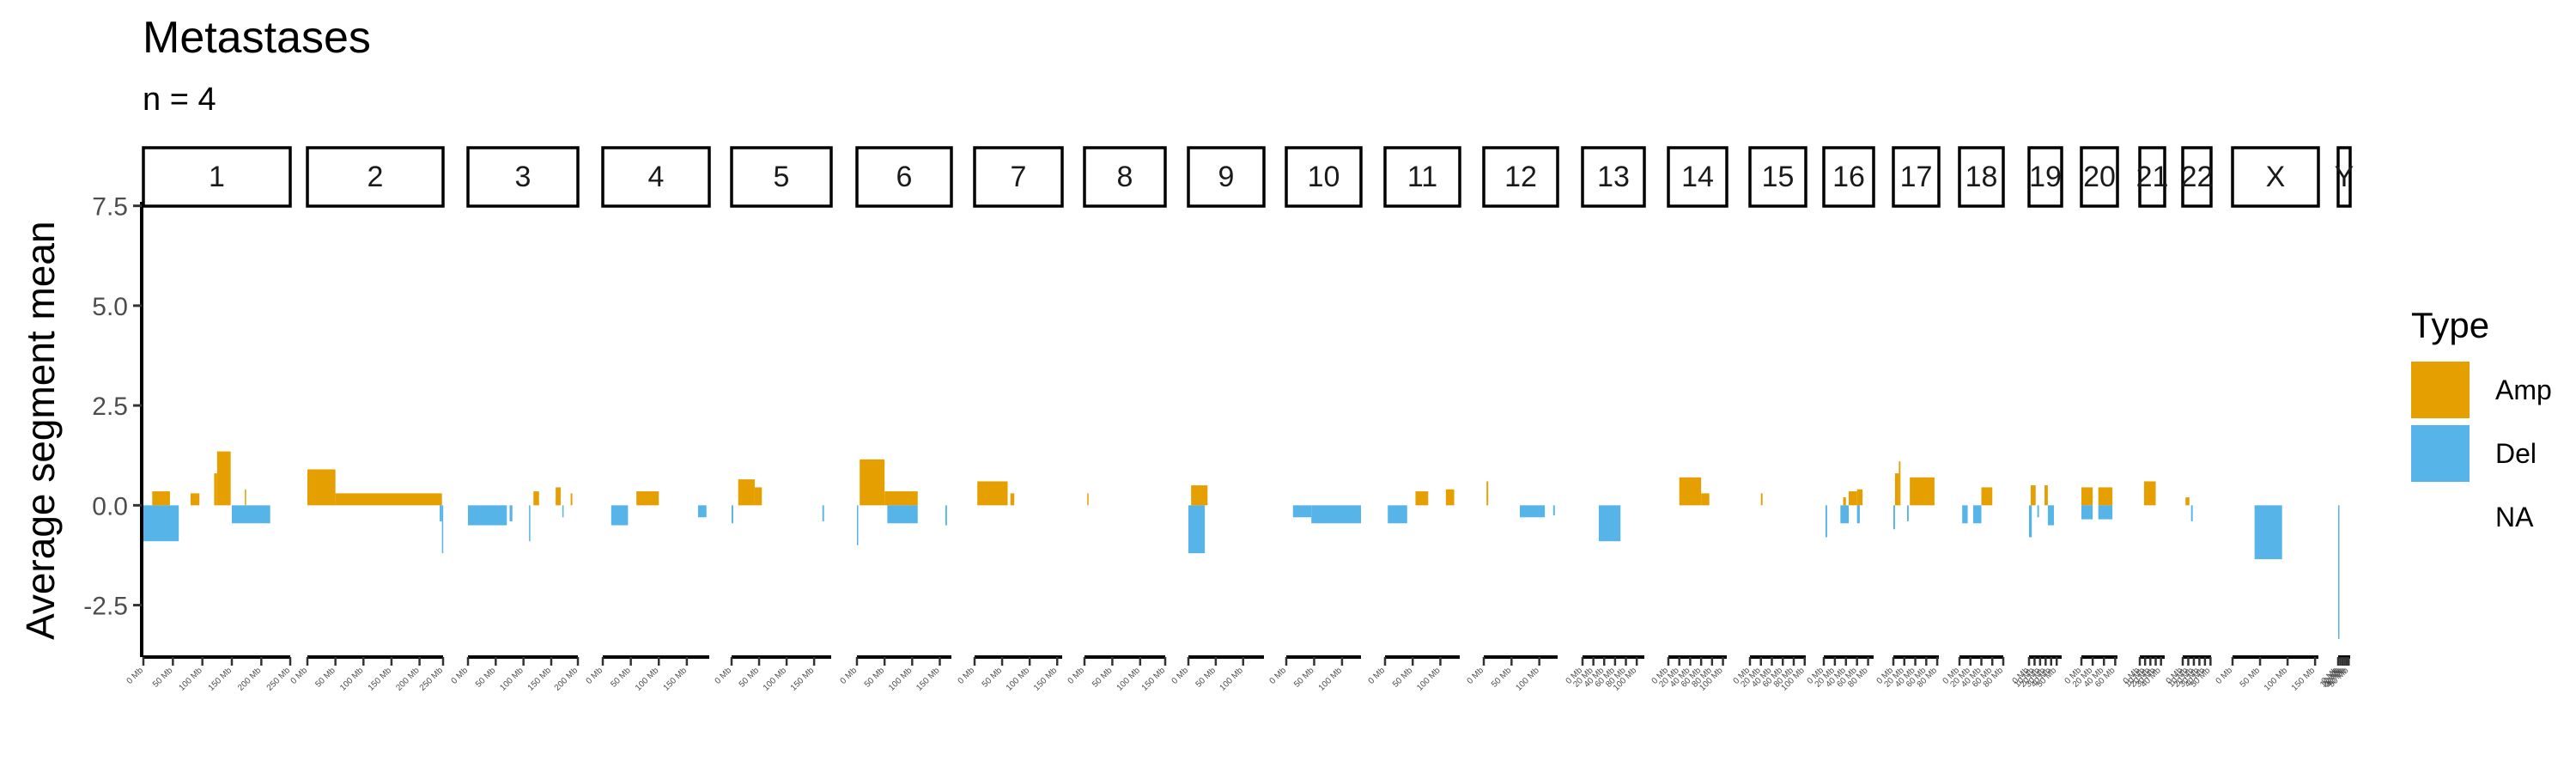 This screenshot has height=773, width=2576. I want to click on y-tick-label: 0.0, so click(110, 506).